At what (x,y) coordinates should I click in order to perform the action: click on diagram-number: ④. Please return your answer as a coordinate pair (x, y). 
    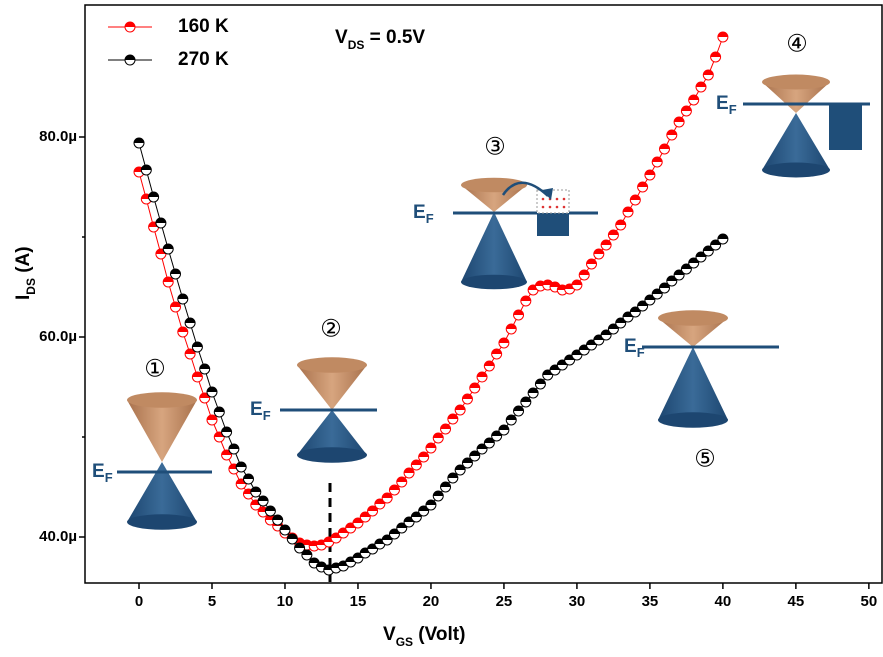
    Looking at the image, I should click on (797, 43).